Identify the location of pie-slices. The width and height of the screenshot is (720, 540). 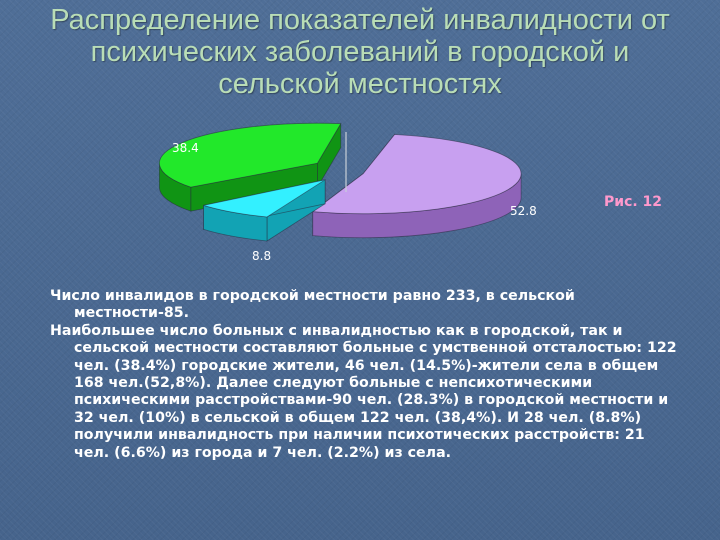
(340, 182).